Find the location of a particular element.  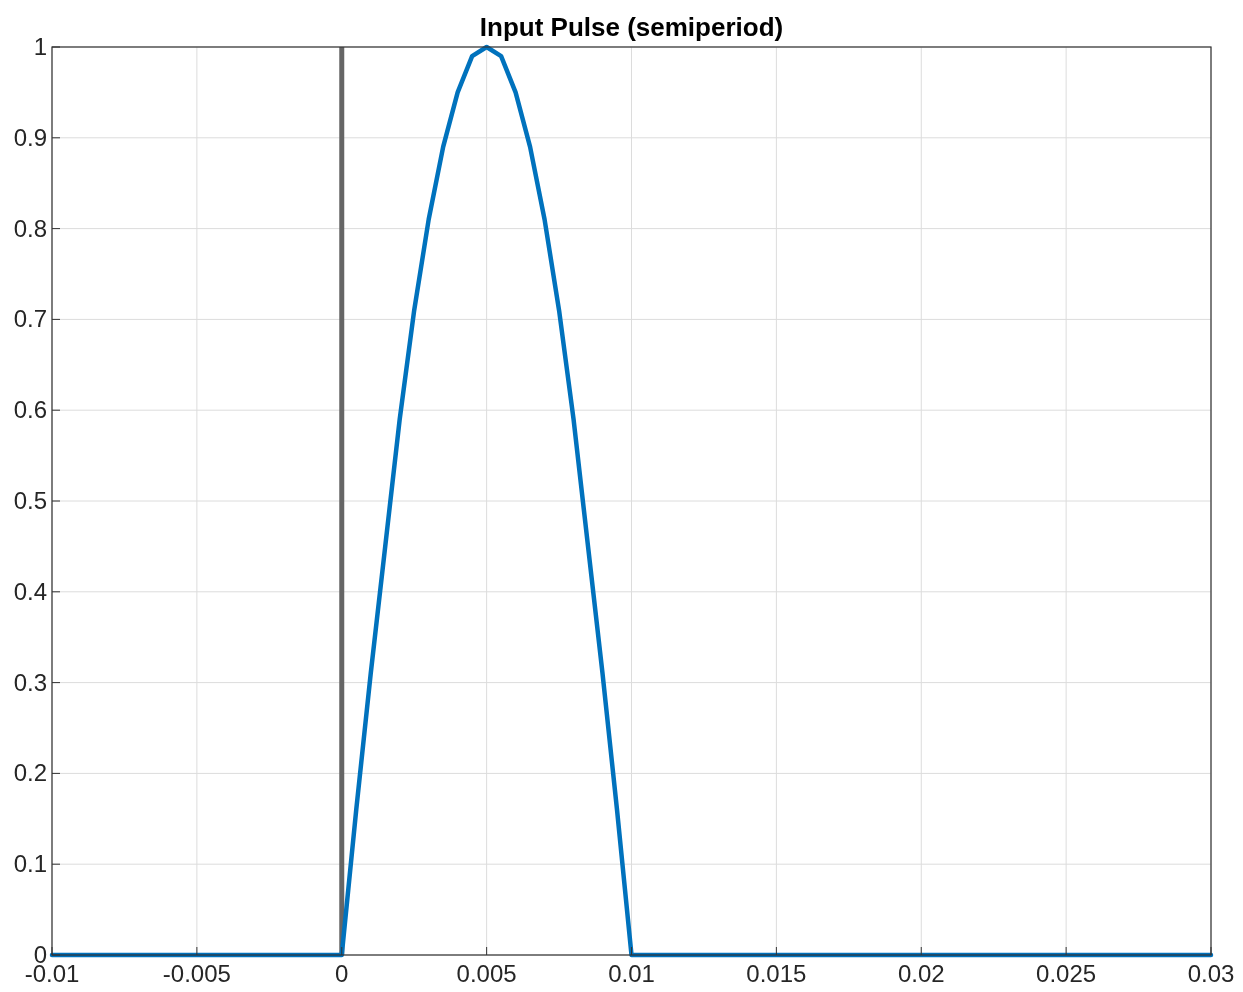

y-tick-label: 1 is located at coordinates (40, 46).